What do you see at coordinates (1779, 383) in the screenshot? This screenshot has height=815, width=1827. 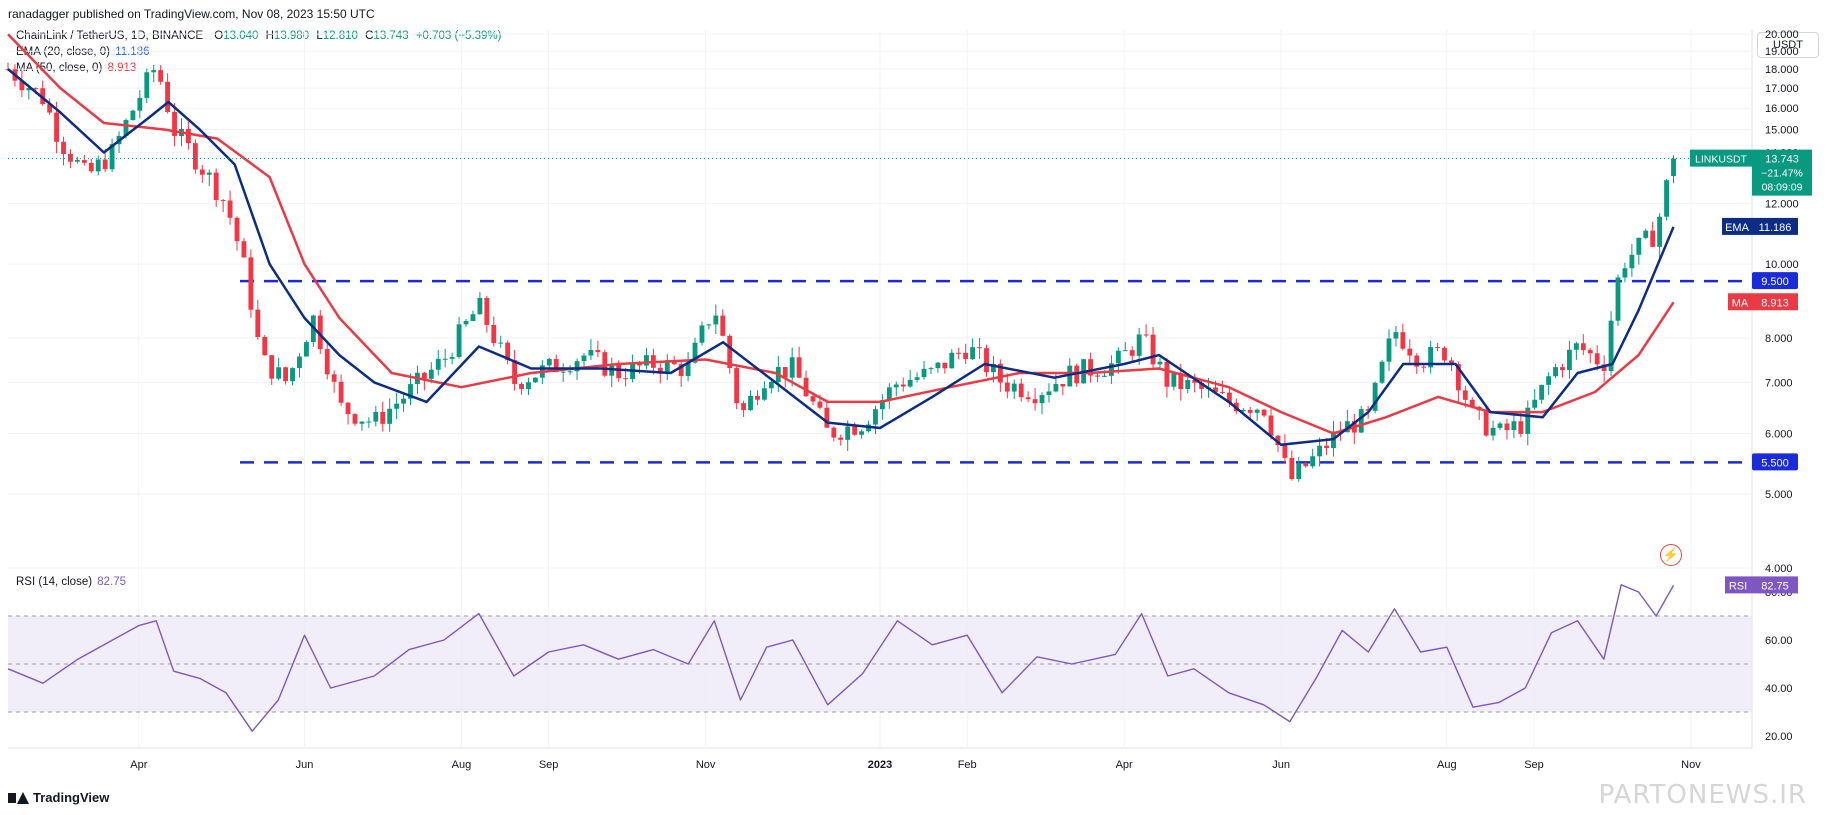 I see `price-tick-label: 7.000` at bounding box center [1779, 383].